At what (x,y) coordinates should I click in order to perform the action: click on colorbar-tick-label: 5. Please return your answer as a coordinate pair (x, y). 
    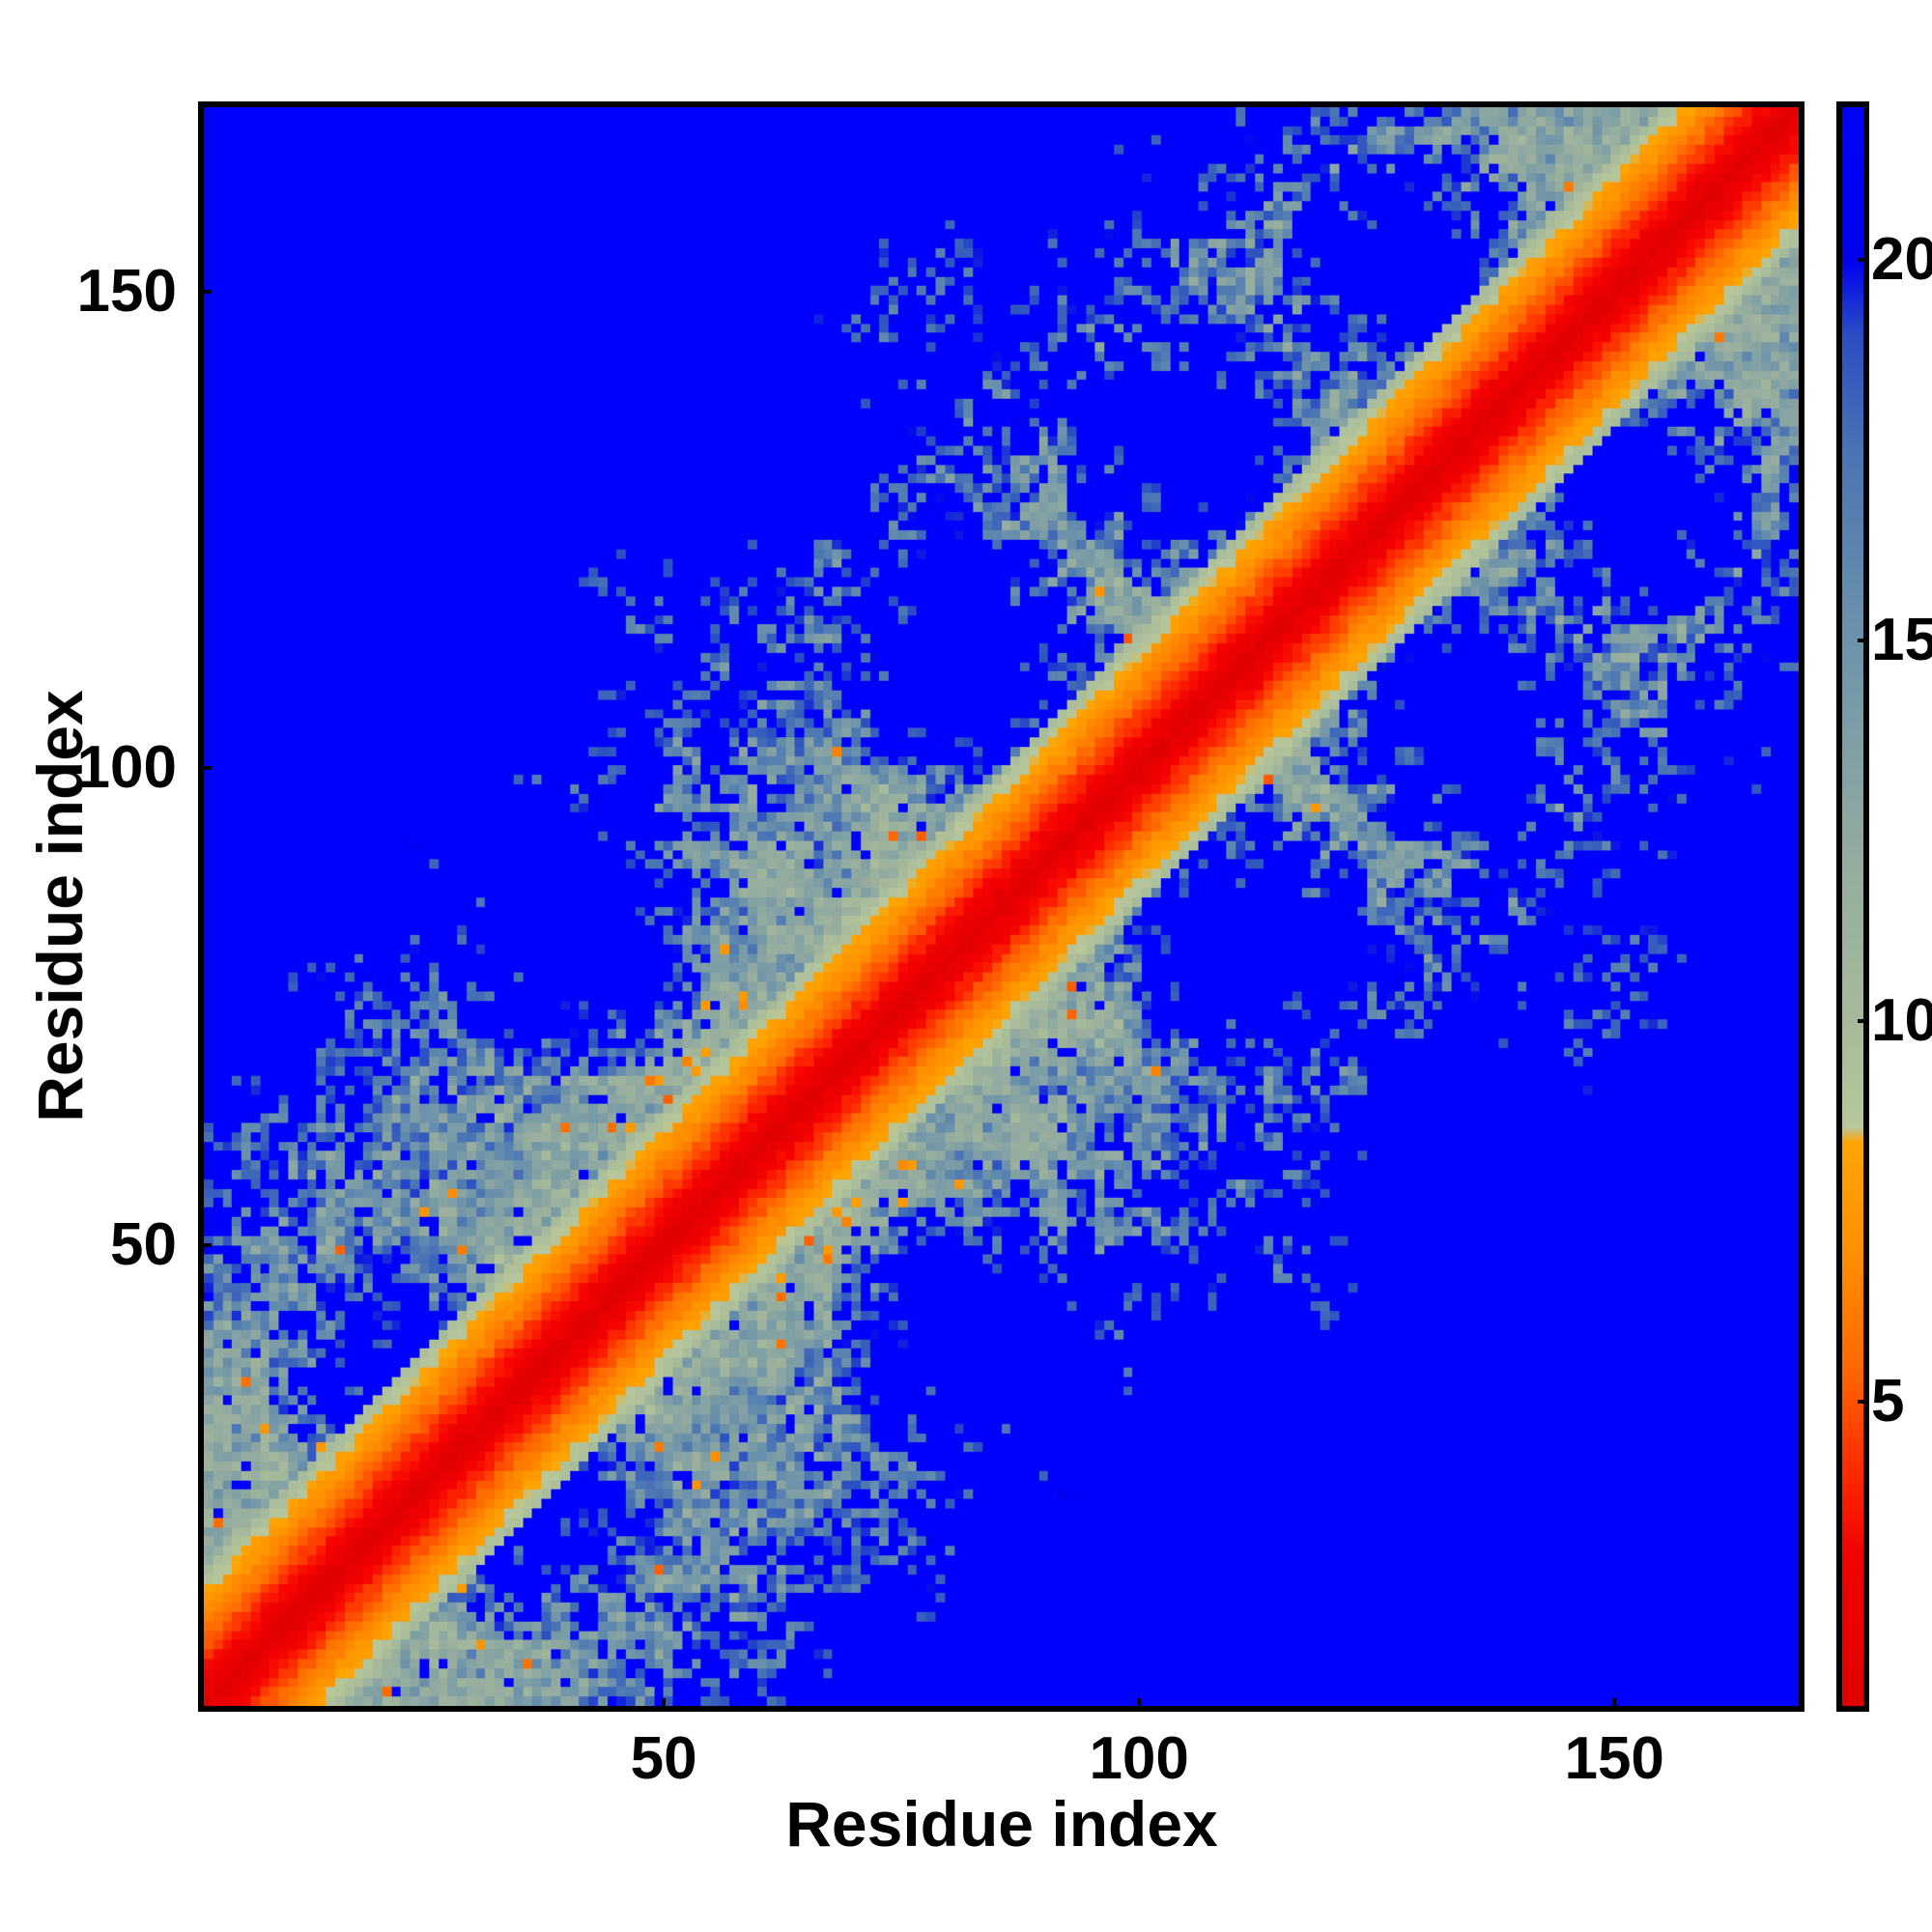
    Looking at the image, I should click on (1888, 1401).